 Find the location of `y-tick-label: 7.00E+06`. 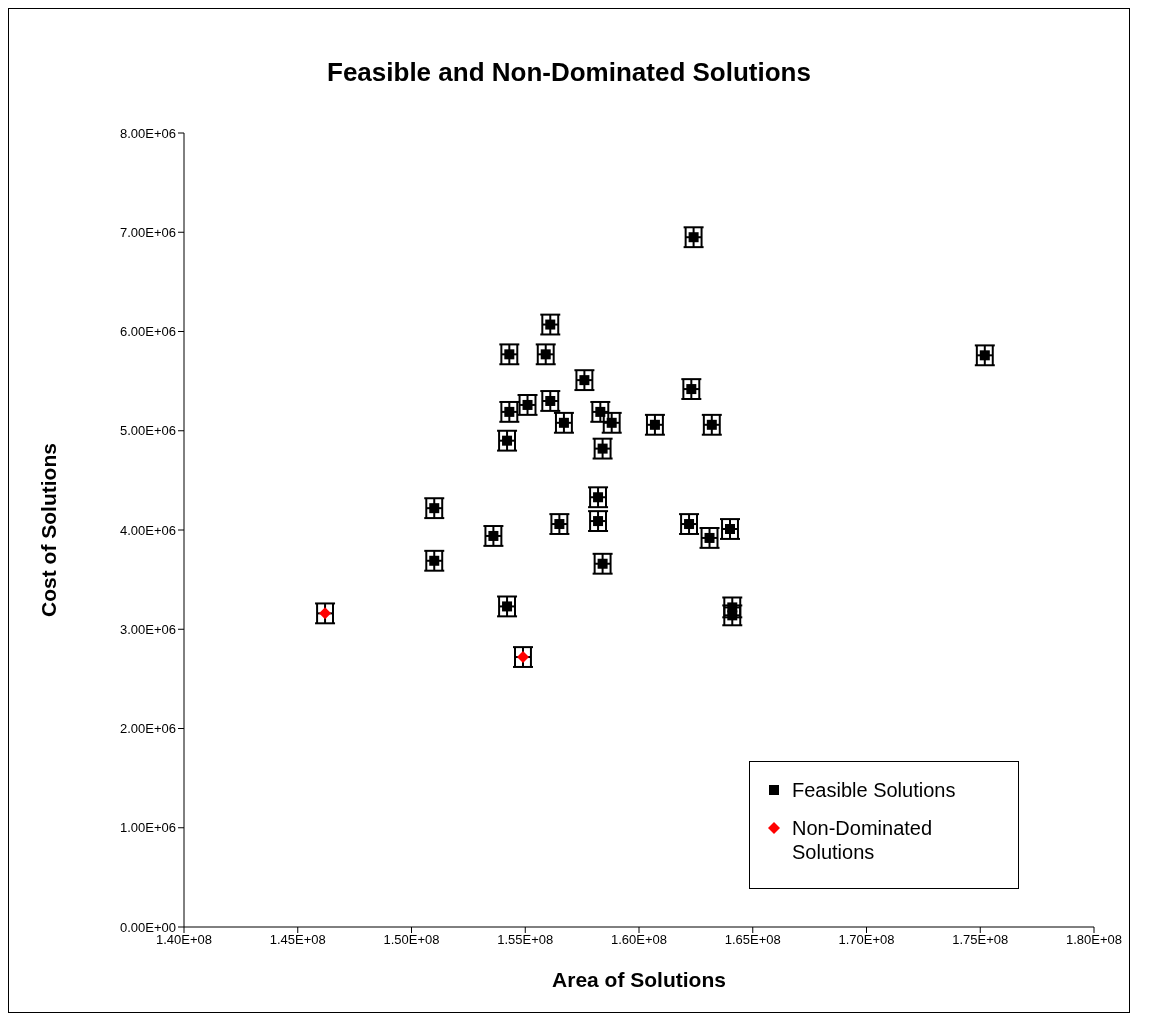

y-tick-label: 7.00E+06 is located at coordinates (147, 232).